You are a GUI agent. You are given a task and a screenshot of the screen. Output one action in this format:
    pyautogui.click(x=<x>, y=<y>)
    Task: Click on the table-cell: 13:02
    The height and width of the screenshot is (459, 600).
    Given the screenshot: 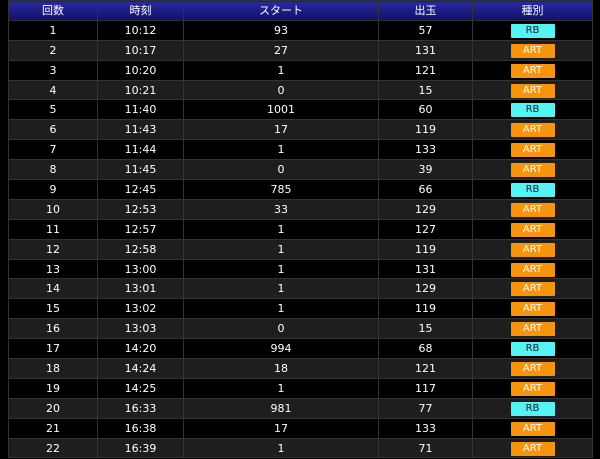 What is the action you would take?
    pyautogui.click(x=140, y=309)
    